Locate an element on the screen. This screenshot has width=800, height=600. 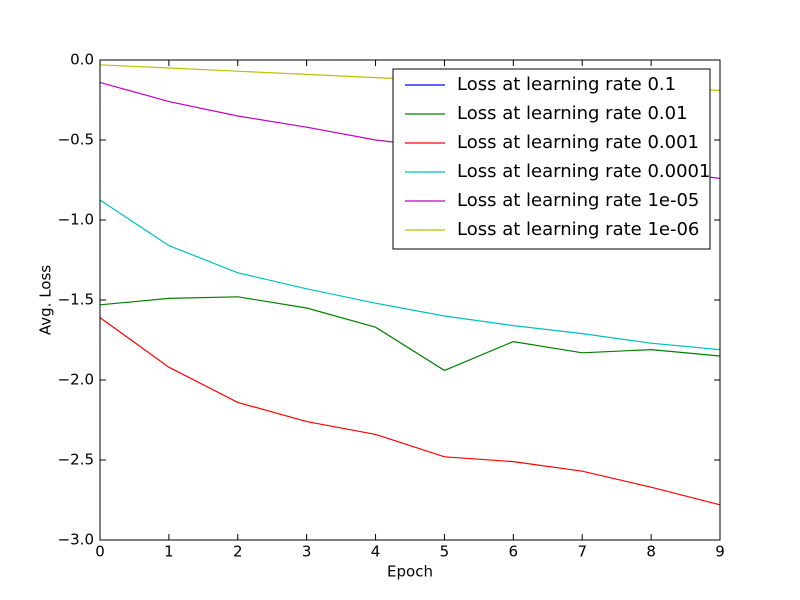
x-tick-label: 8 is located at coordinates (651, 552).